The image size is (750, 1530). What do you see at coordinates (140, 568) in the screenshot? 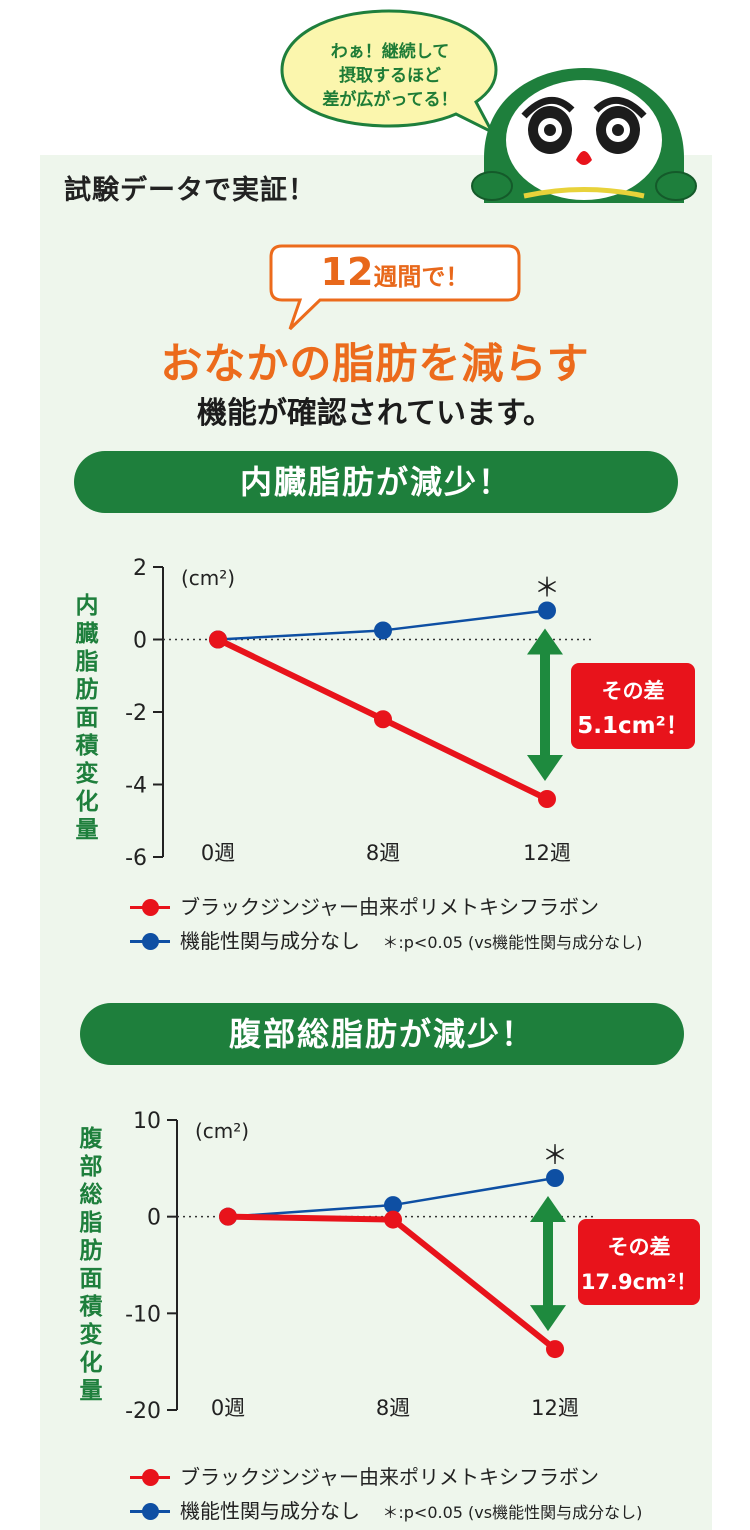
I see `y-tick-label: 2` at bounding box center [140, 568].